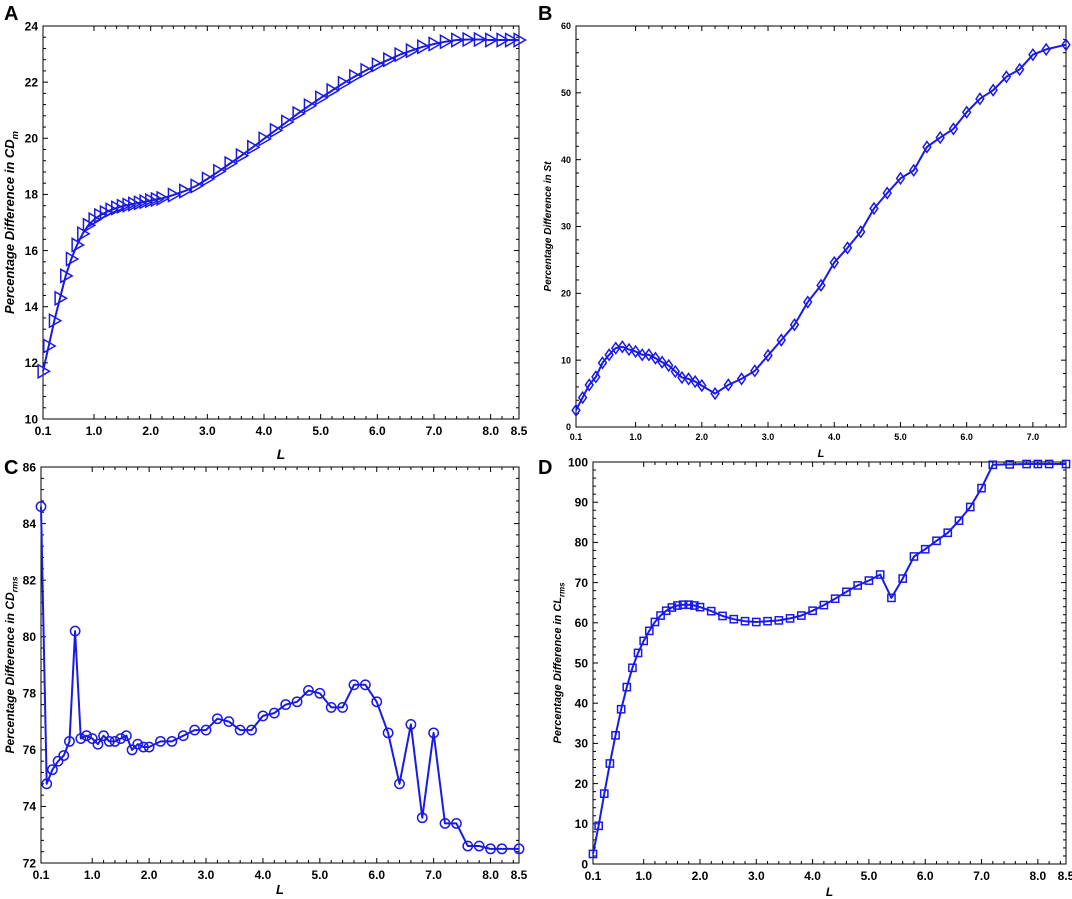 The image size is (1072, 899). I want to click on y-tick-label-b: 50, so click(566, 93).